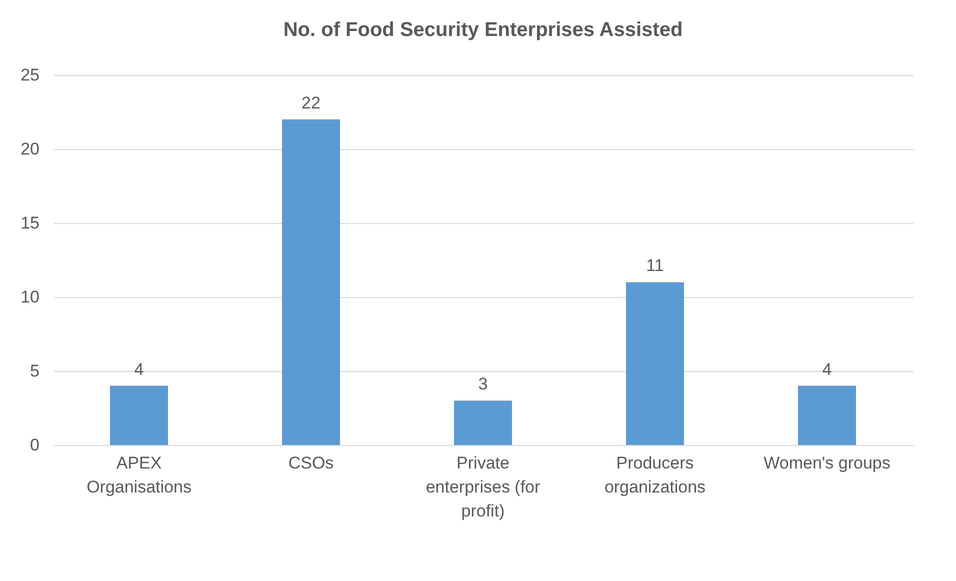 This screenshot has width=956, height=581. Describe the element at coordinates (483, 487) in the screenshot. I see `x-tick-label: Private enterprises (for profit)` at that location.